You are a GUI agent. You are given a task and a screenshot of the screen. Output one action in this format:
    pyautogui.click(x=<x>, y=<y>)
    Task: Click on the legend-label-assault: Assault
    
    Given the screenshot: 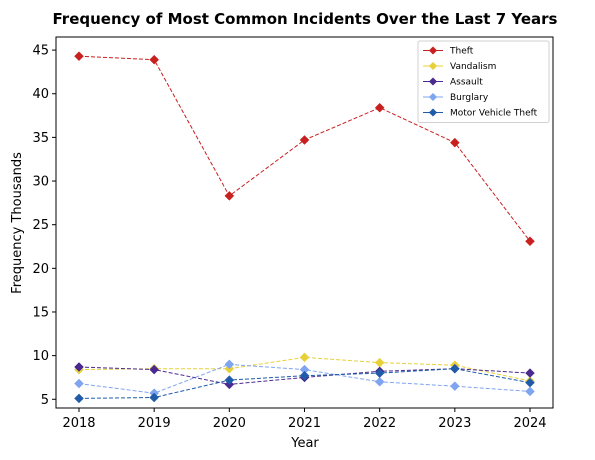 What is the action you would take?
    pyautogui.click(x=466, y=83)
    